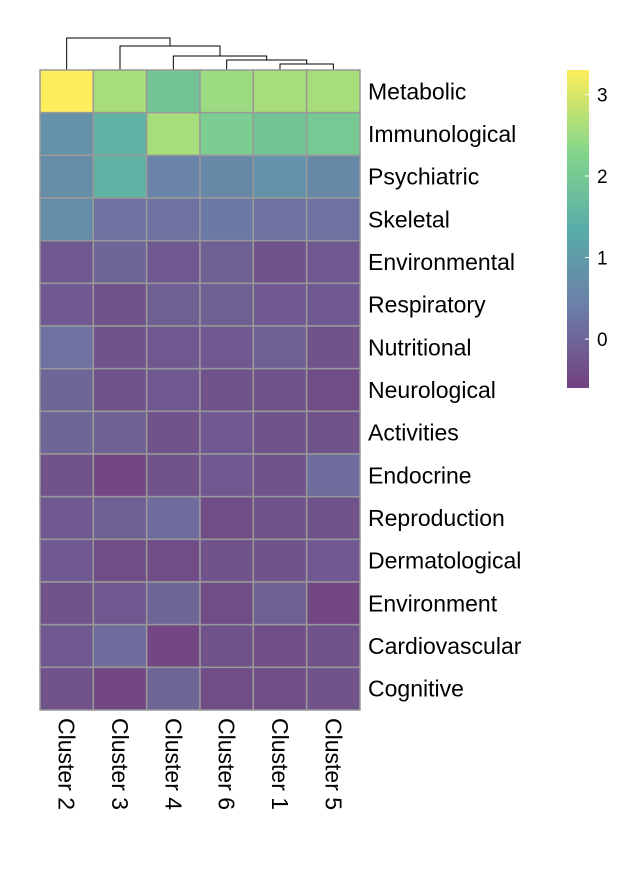 This screenshot has height=883, width=621. Describe the element at coordinates (442, 134) in the screenshot. I see `row-label: Immunological` at that location.